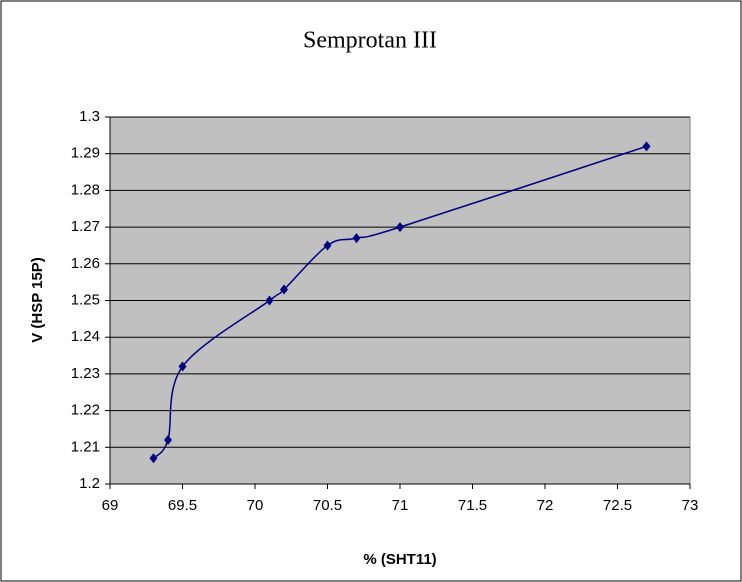  I want to click on y-tick-label: 1.23, so click(85, 373).